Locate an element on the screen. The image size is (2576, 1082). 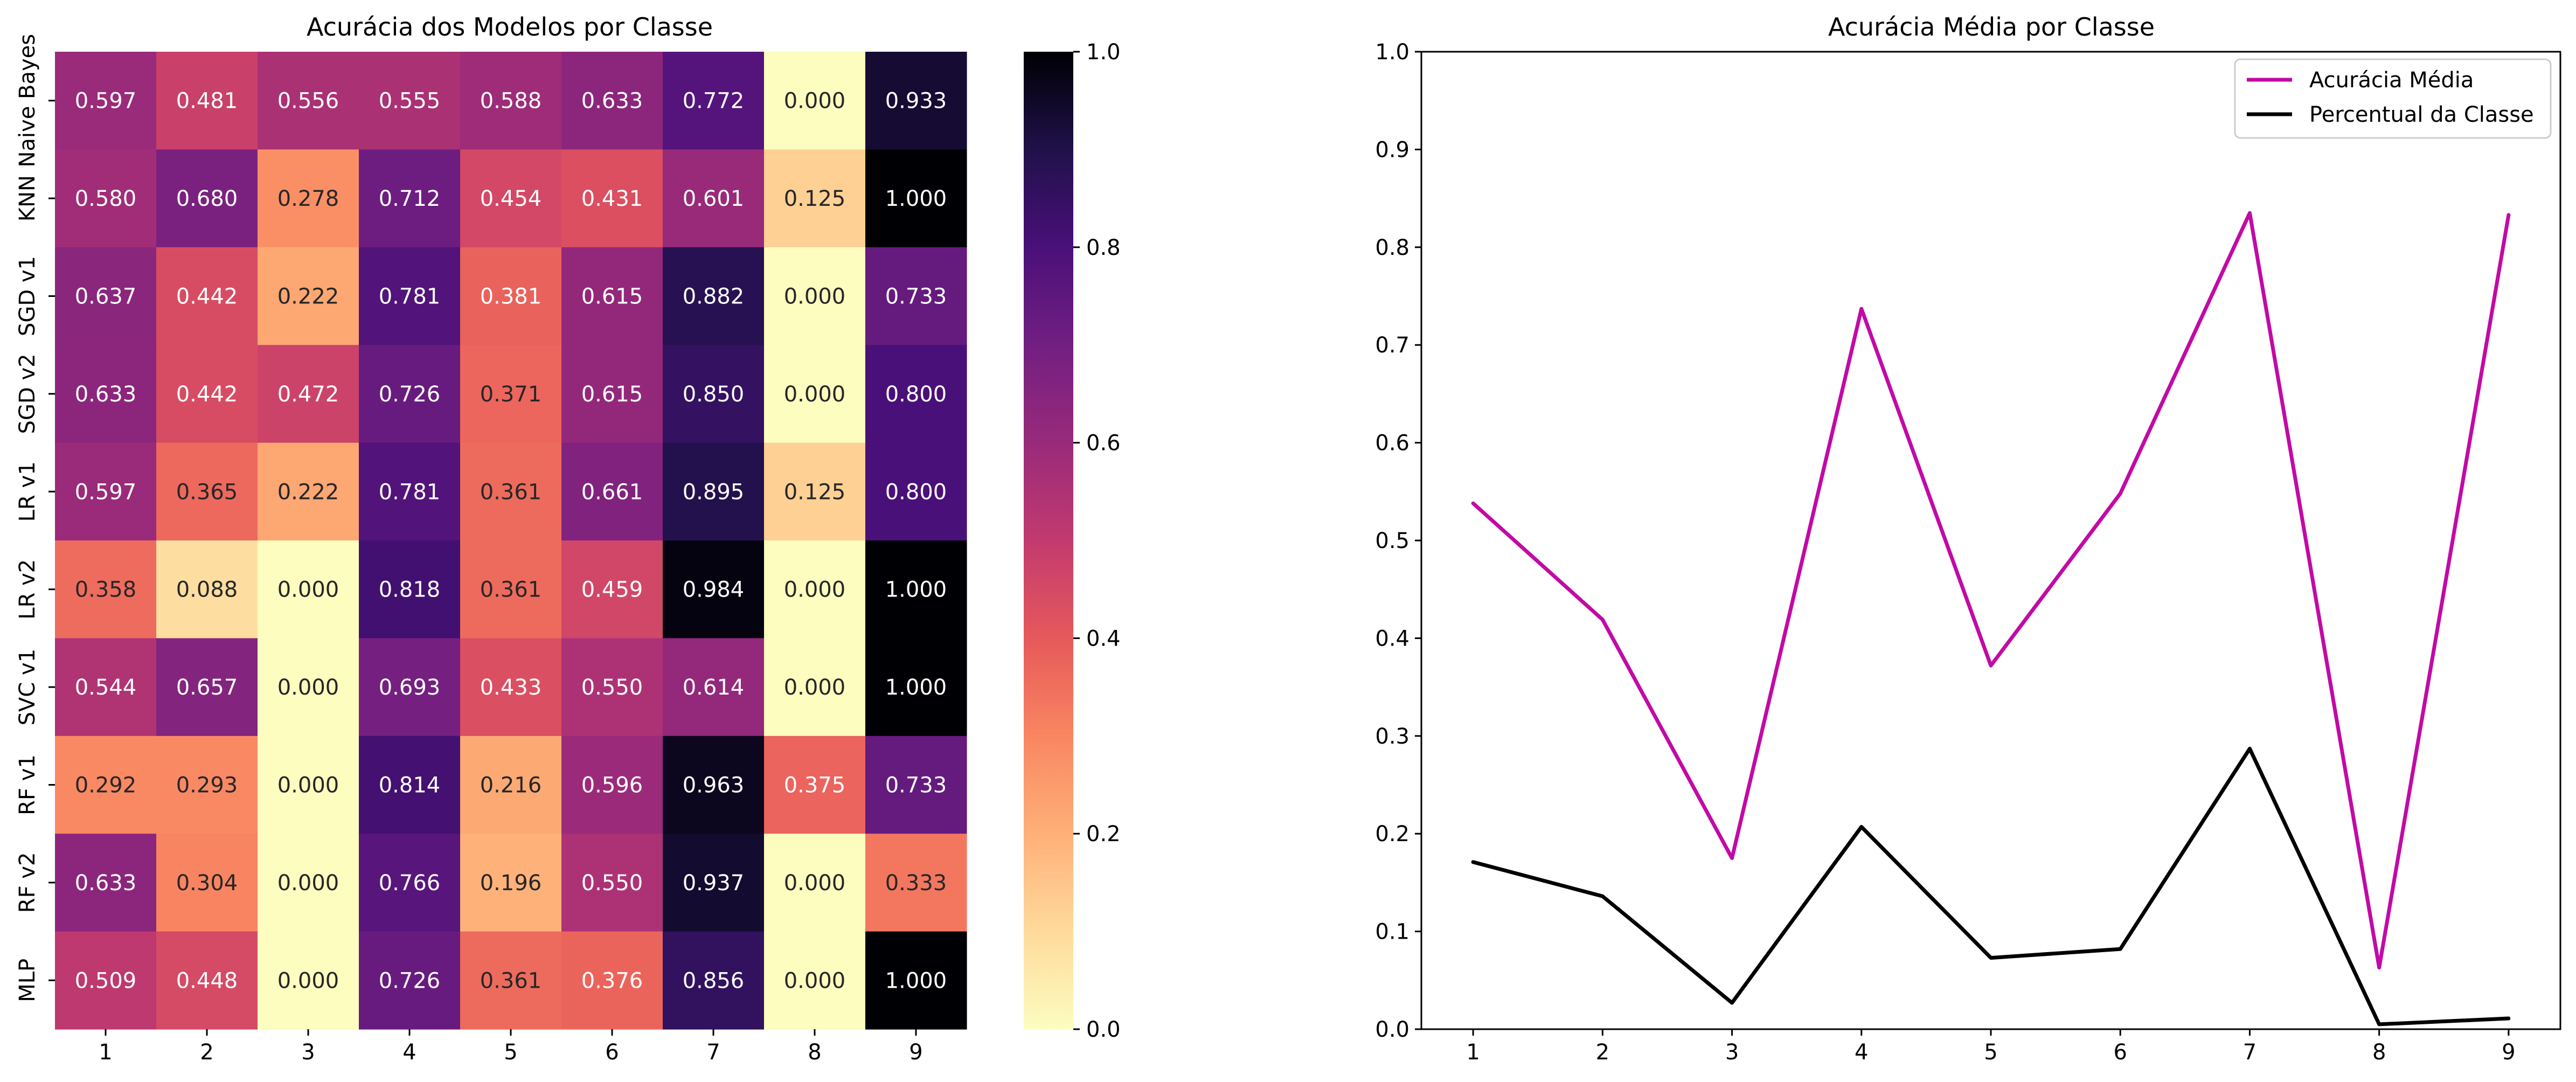
heatmap-x-ticks: 1 2 3 4 5 6 7 8 9 is located at coordinates (511, 1047).